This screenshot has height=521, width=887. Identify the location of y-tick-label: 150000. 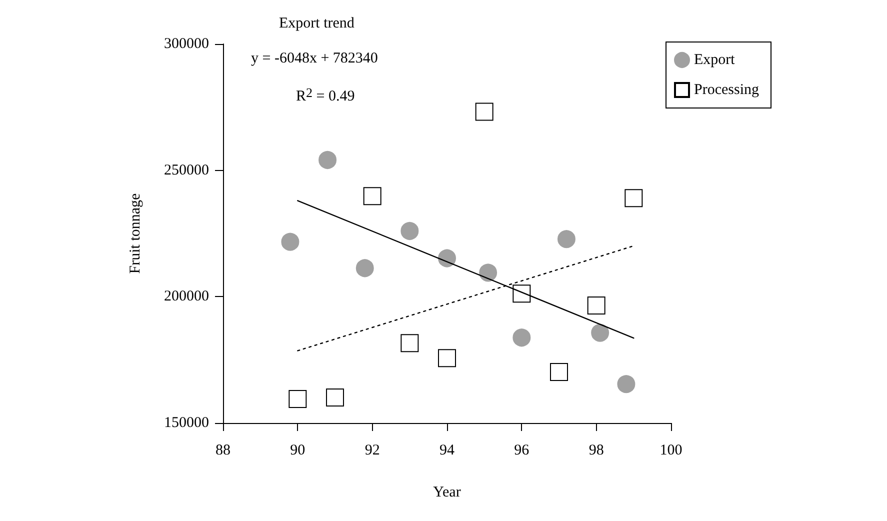
(186, 423).